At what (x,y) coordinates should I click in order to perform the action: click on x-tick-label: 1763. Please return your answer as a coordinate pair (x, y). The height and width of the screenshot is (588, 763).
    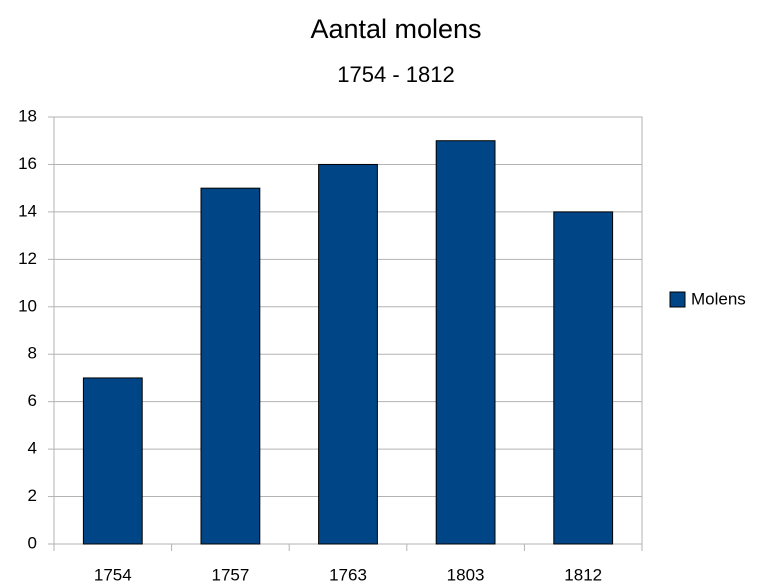
    Looking at the image, I should click on (348, 574).